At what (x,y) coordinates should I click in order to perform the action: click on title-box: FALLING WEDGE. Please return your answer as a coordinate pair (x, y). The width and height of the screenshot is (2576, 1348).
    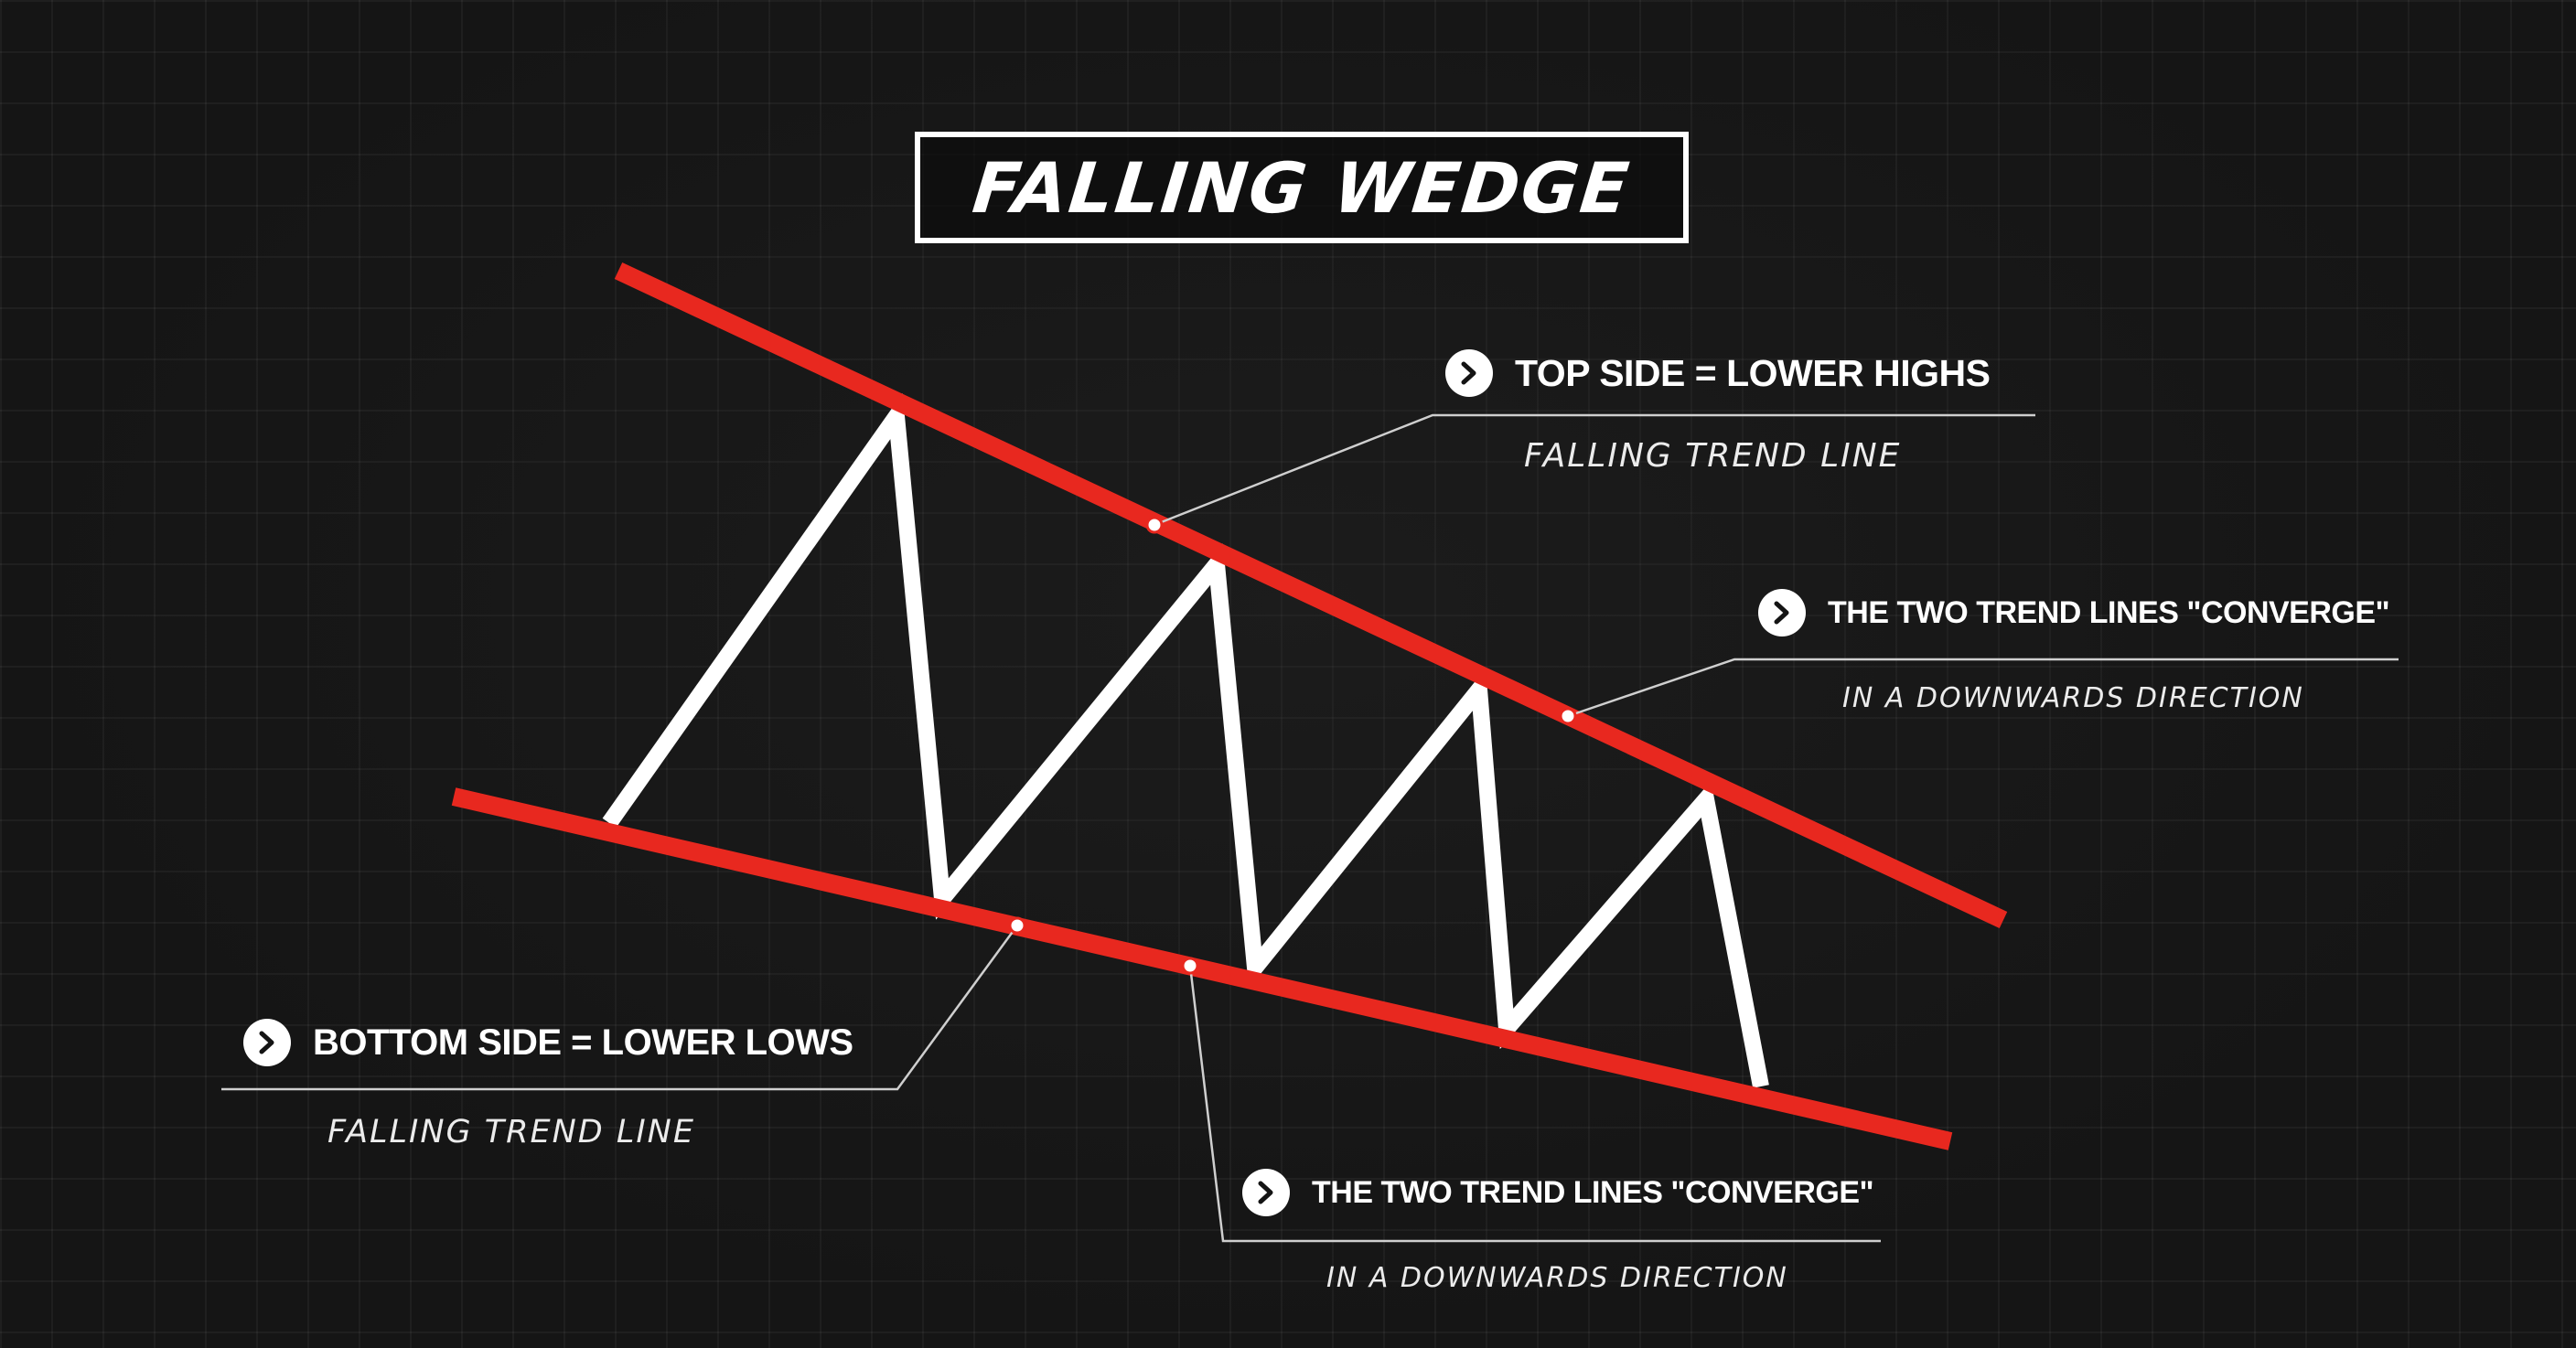
    Looking at the image, I should click on (1302, 187).